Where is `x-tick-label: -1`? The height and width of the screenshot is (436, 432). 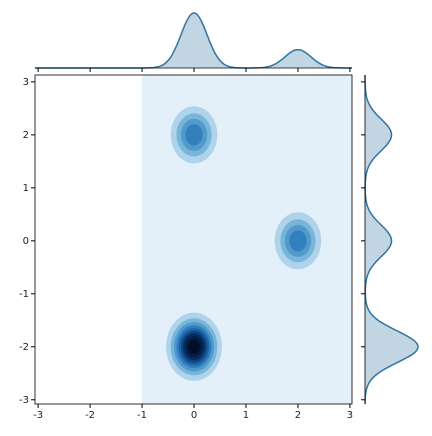 x-tick-label: -1 is located at coordinates (142, 415).